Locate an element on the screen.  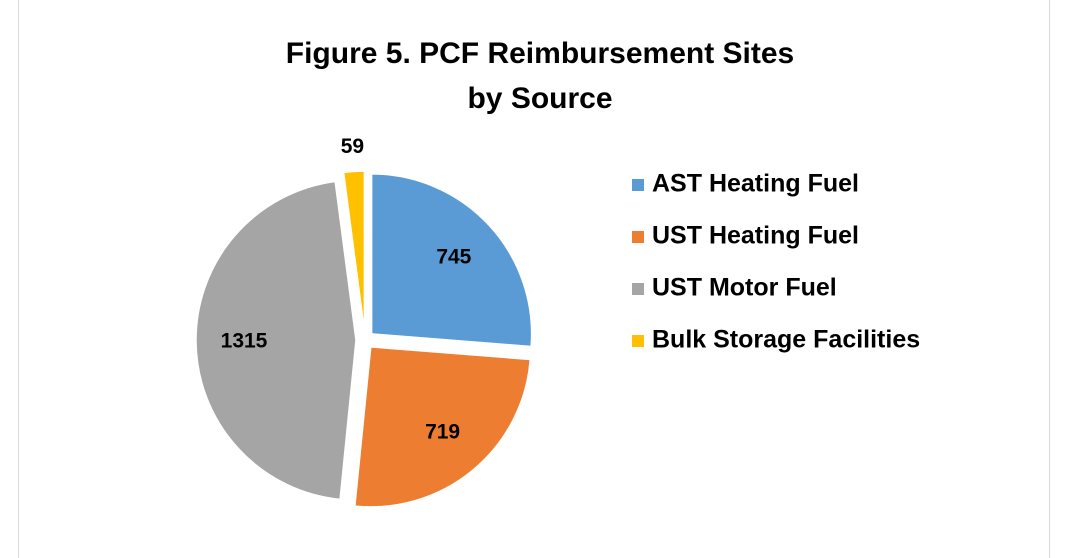
legend-label: UST Heating Fuel is located at coordinates (755, 236).